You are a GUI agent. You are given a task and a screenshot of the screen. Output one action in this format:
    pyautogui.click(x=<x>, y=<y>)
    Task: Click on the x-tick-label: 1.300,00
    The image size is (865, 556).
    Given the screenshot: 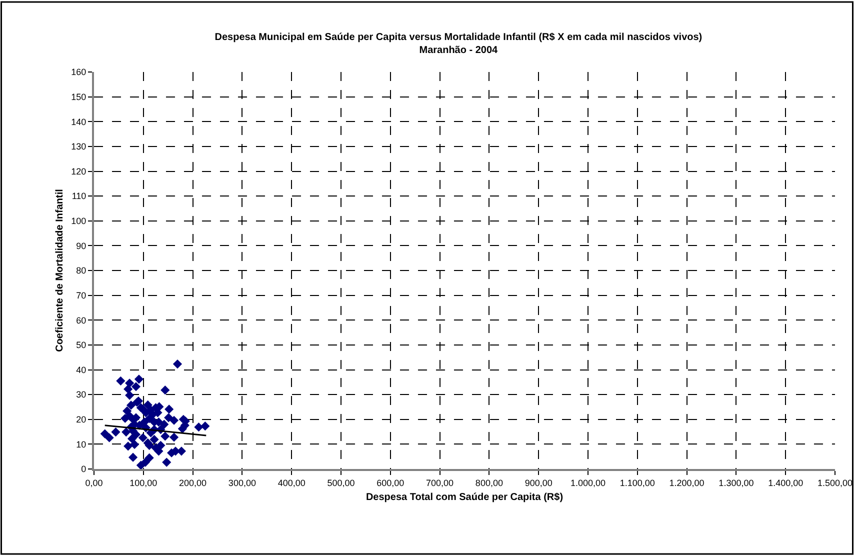 What is the action you would take?
    pyautogui.click(x=736, y=483)
    